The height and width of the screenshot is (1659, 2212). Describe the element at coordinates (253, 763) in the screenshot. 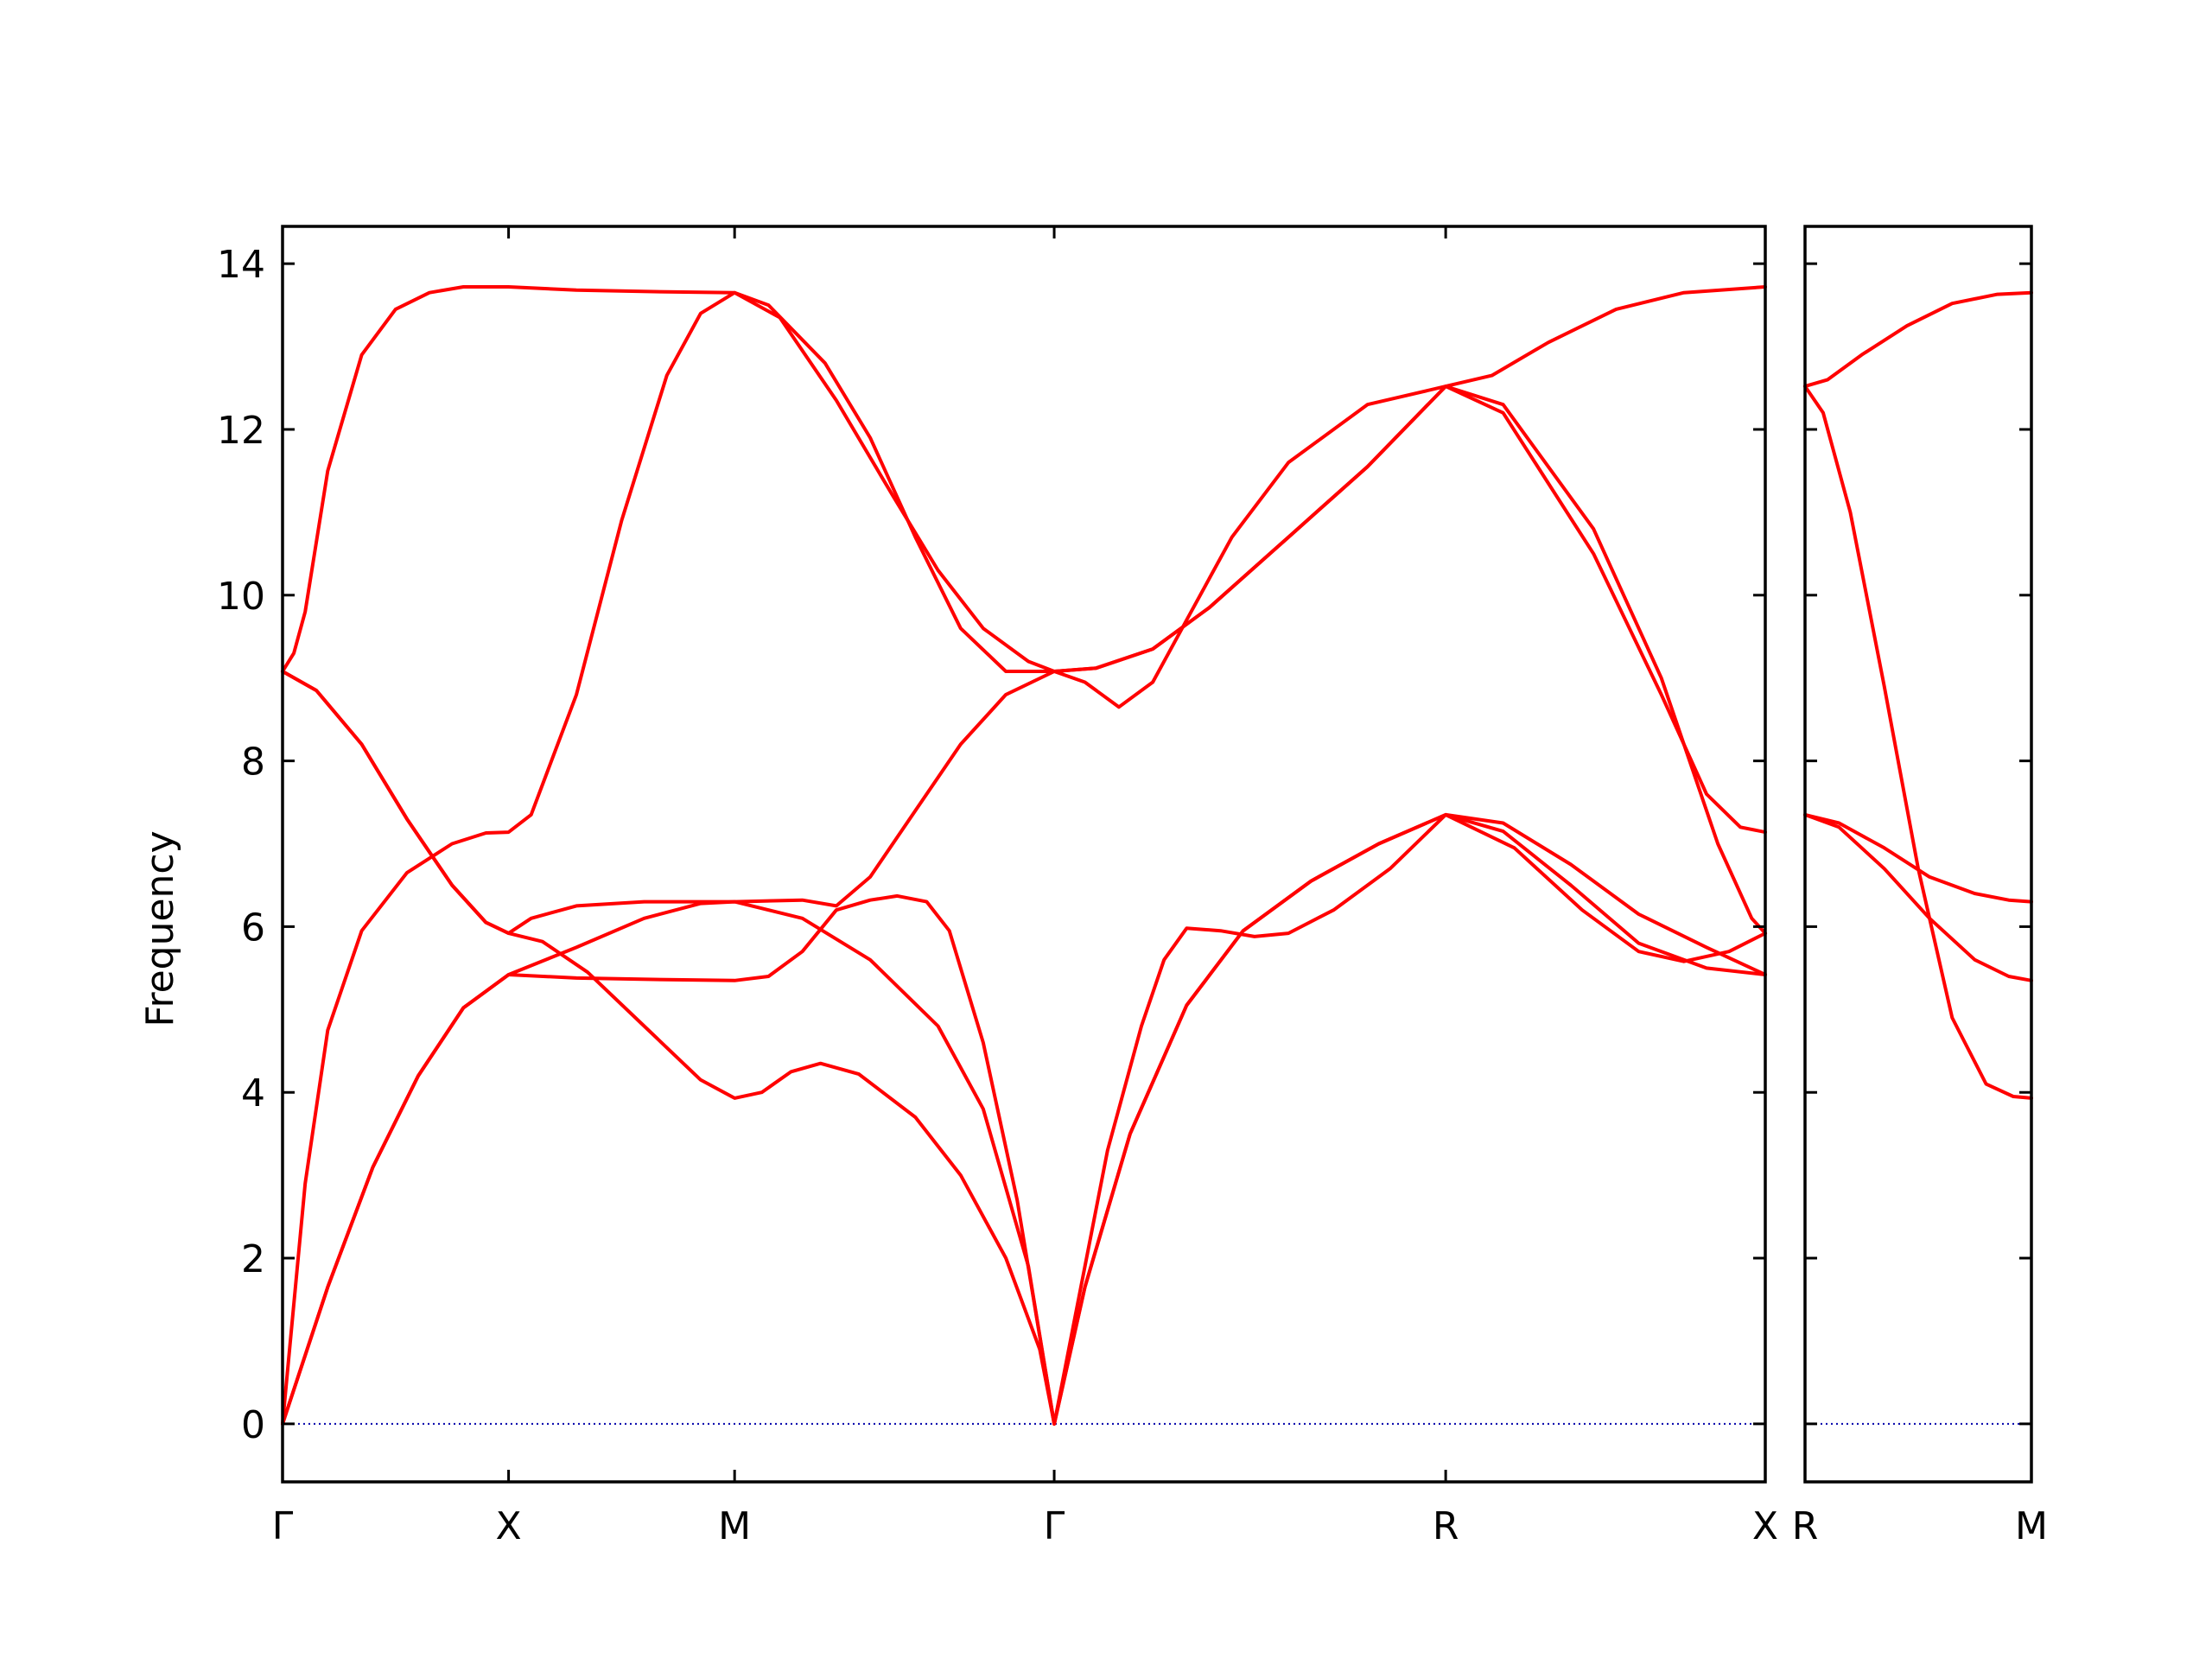

I see `y-tick-label: 8` at that location.